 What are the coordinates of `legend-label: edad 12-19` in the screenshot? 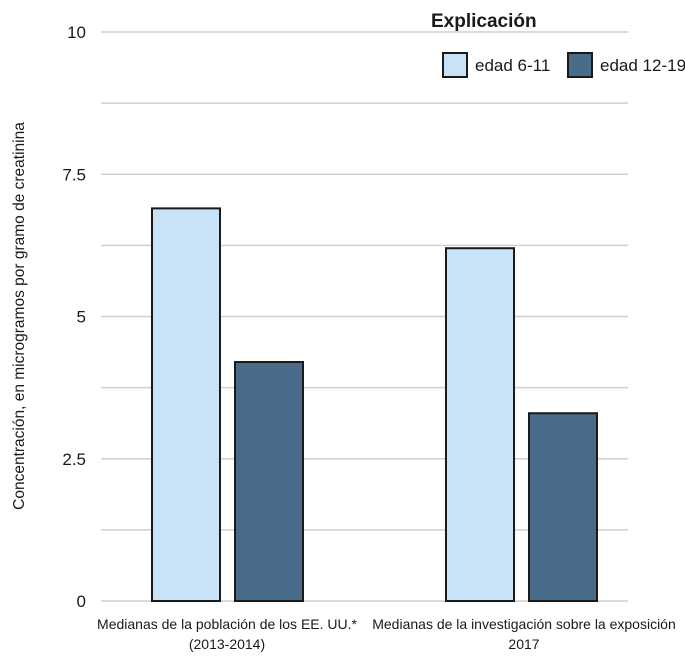 It's located at (642, 65).